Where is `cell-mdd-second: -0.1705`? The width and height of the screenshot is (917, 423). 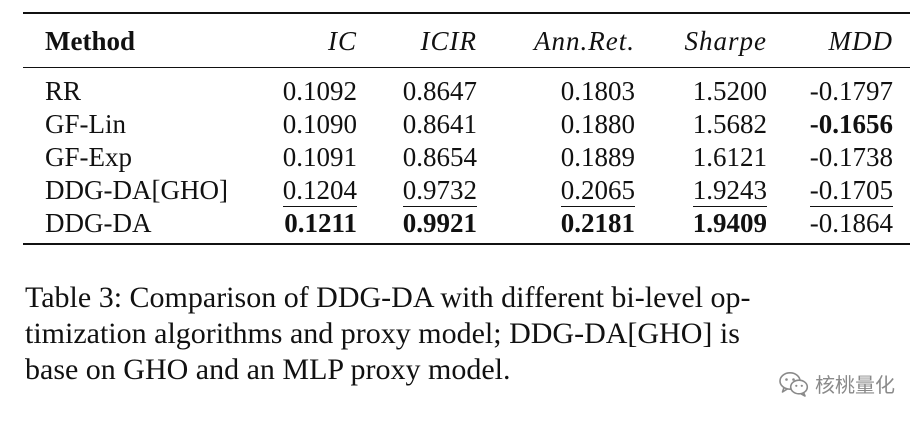
cell-mdd-second: -0.1705 is located at coordinates (851, 191).